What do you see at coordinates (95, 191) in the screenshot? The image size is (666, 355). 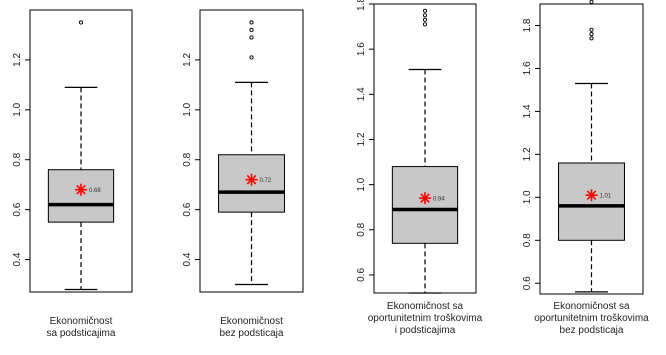 I see `mean-value-label: 0.68` at bounding box center [95, 191].